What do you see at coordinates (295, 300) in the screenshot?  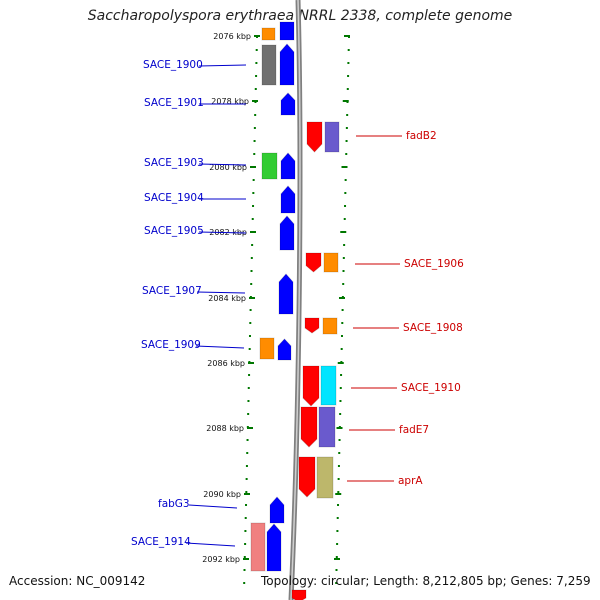 I see `backbone-highlight` at bounding box center [295, 300].